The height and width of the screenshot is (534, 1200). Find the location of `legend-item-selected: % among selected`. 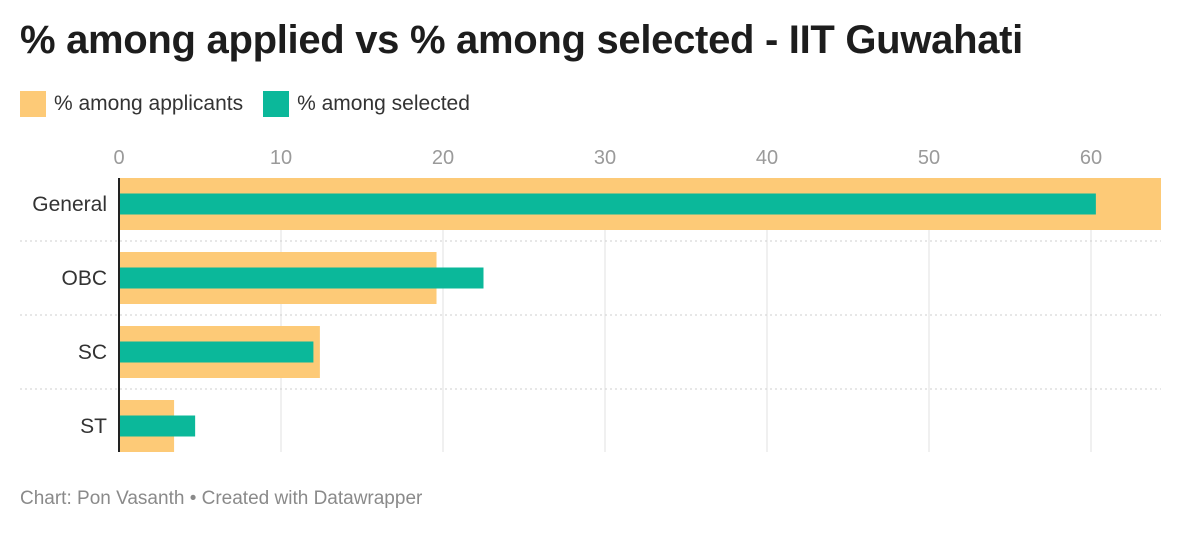

legend-item-selected: % among selected is located at coordinates (366, 104).